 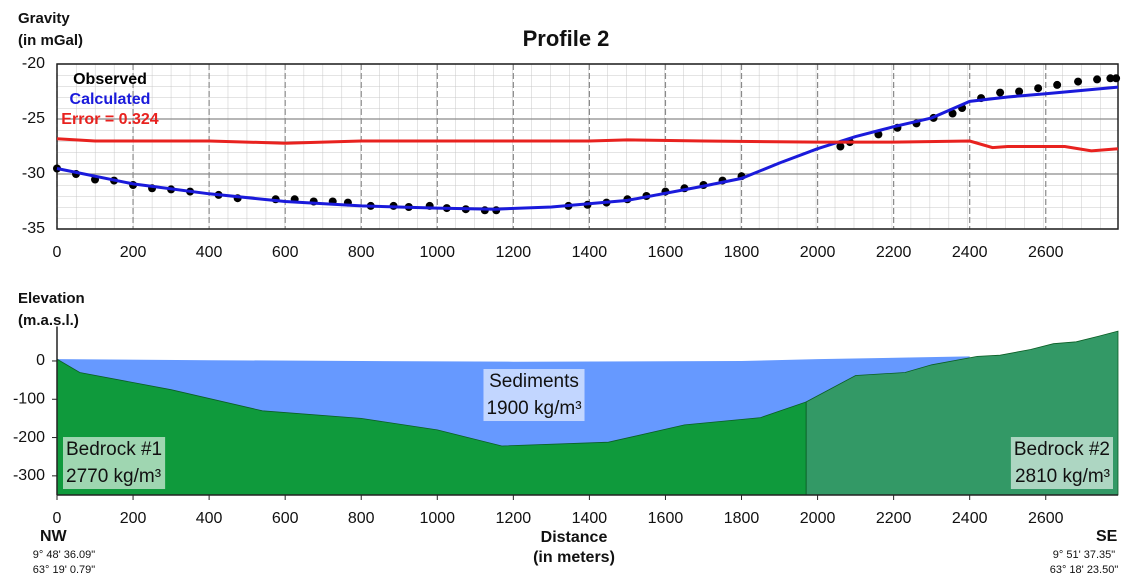 I want to click on coordinate: 9° 48' 36.09", so click(x=64, y=555).